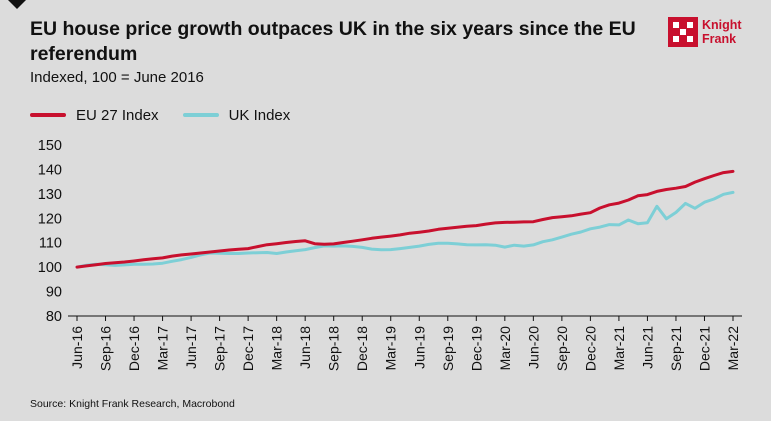  Describe the element at coordinates (77, 347) in the screenshot. I see `x-tick-label: Jun-16` at that location.